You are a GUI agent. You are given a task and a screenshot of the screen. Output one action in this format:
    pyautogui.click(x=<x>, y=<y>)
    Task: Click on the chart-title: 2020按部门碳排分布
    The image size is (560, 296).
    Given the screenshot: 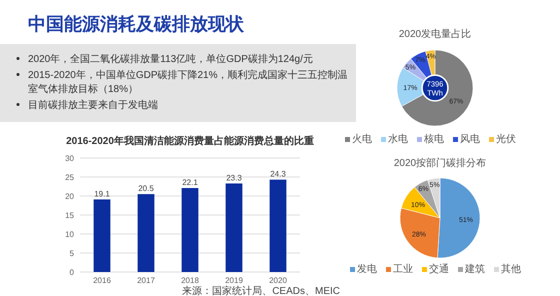 What is the action you would take?
    pyautogui.click(x=440, y=163)
    